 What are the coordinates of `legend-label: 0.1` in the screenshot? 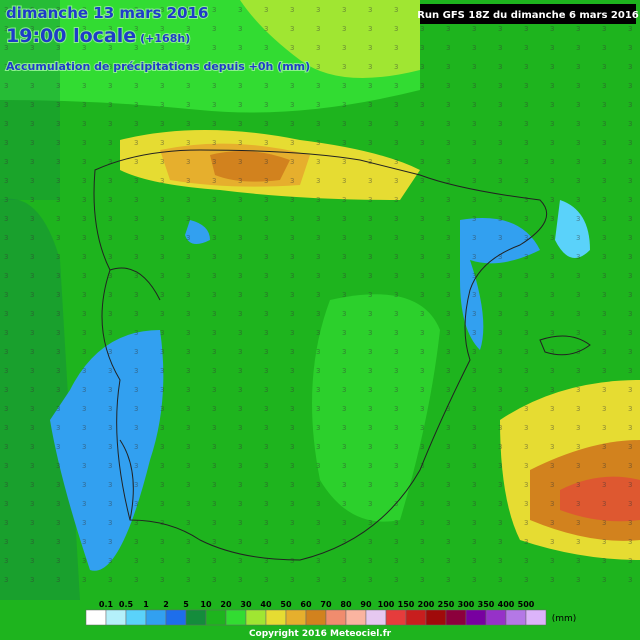 It's located at (106, 604).